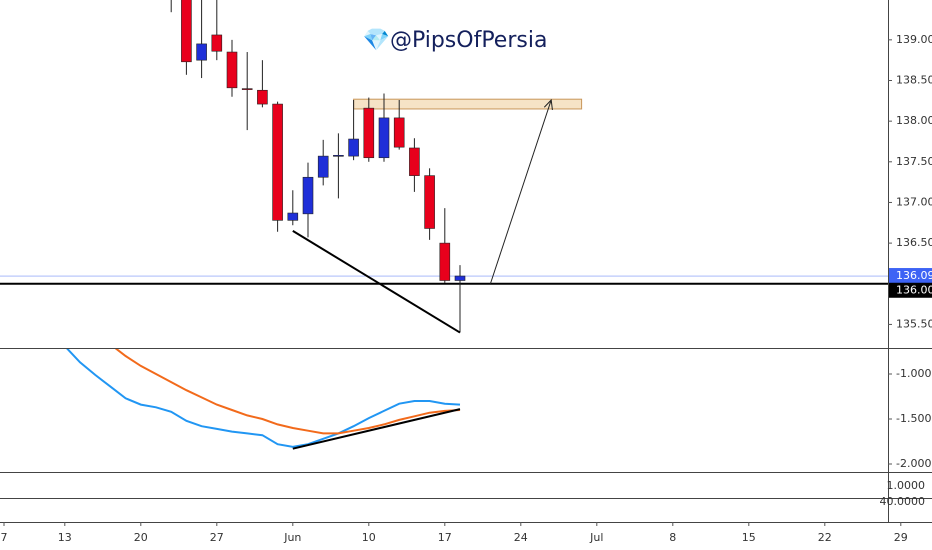 This screenshot has width=932, height=550. What do you see at coordinates (825, 537) in the screenshot?
I see `x-tick-label: 22` at bounding box center [825, 537].